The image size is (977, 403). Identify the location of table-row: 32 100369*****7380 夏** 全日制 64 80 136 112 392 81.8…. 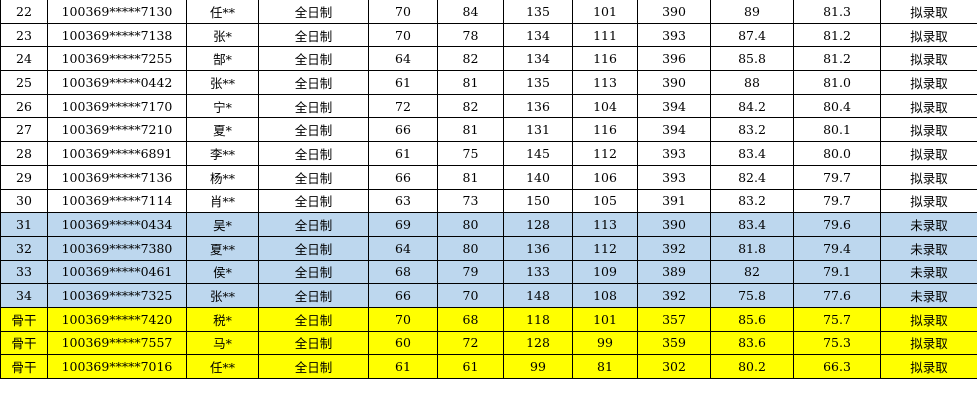
(488, 248).